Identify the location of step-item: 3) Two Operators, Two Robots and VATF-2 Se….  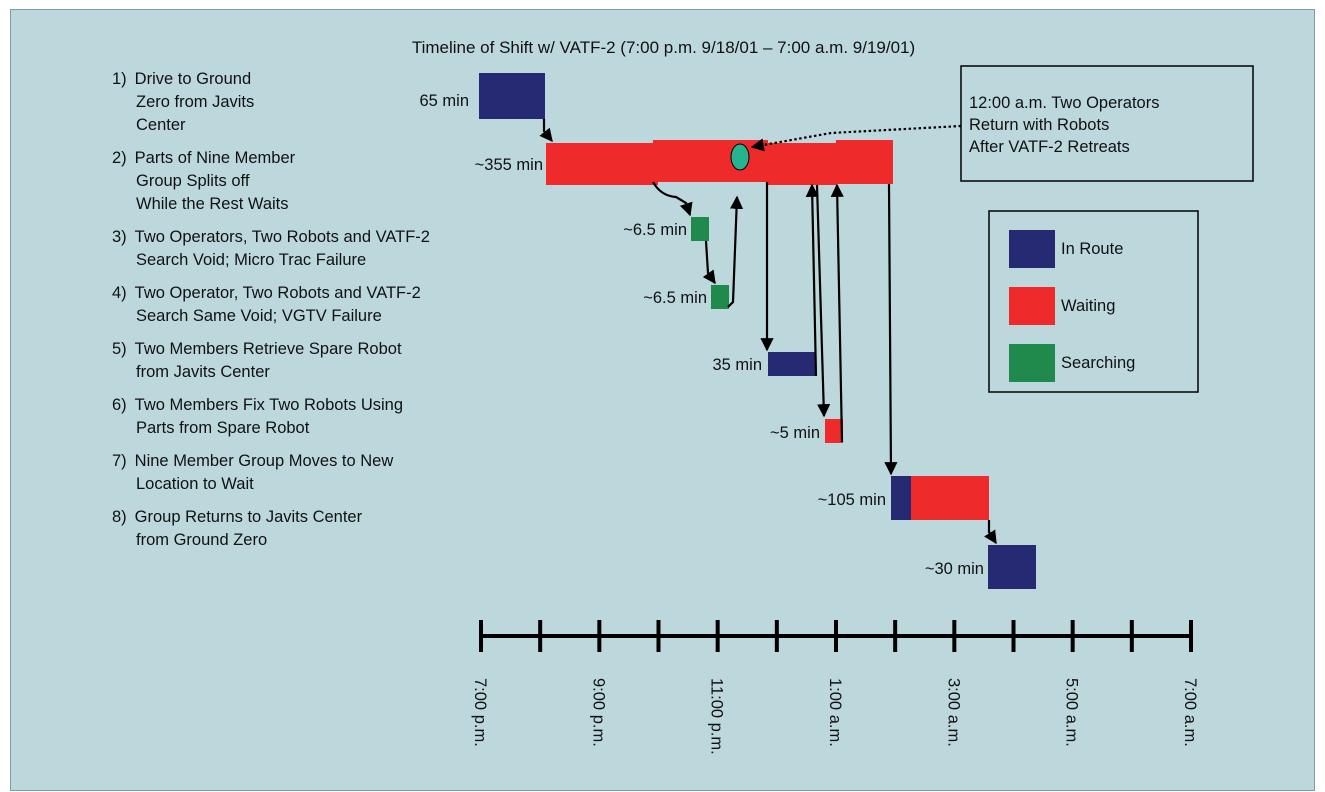
(292, 249).